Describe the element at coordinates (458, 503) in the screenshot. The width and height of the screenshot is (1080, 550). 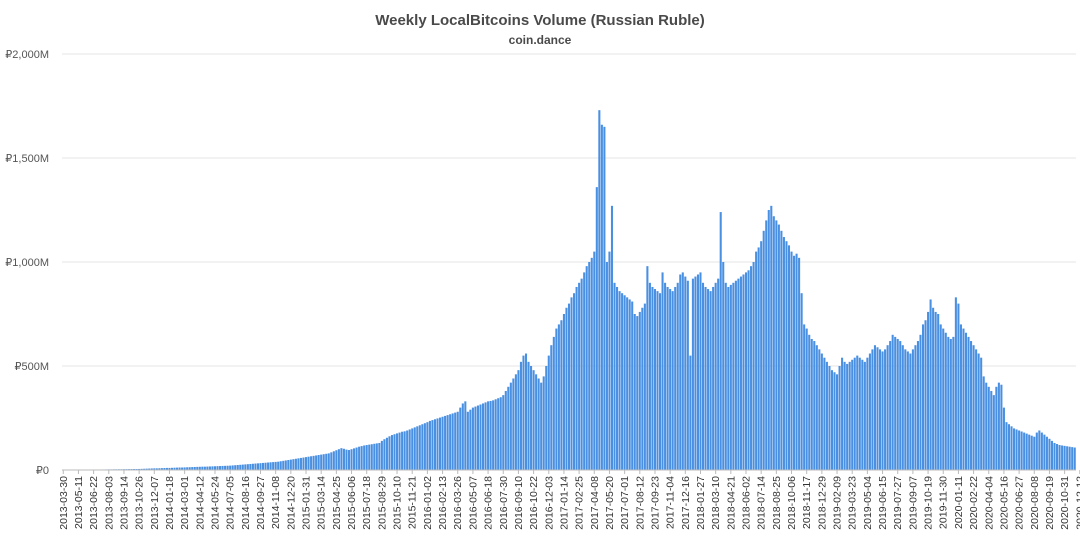
I see `x-tick-label: 2016-03-26` at that location.